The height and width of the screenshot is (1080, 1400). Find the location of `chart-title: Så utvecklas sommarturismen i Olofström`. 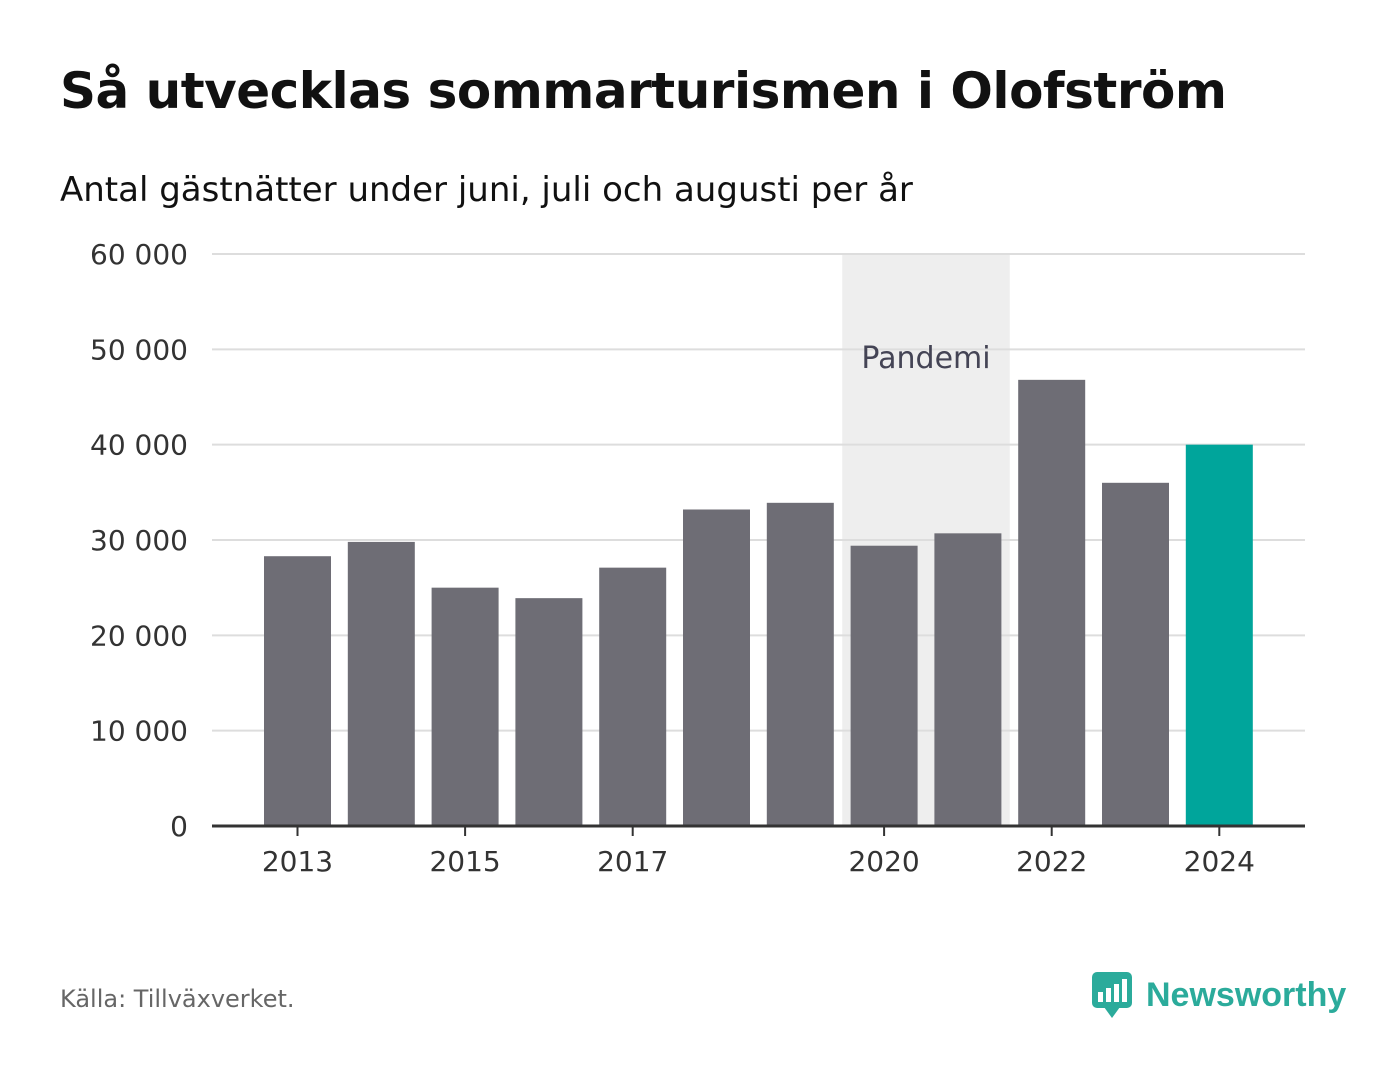

chart-title: Så utvecklas sommarturismen i Olofström is located at coordinates (643, 91).